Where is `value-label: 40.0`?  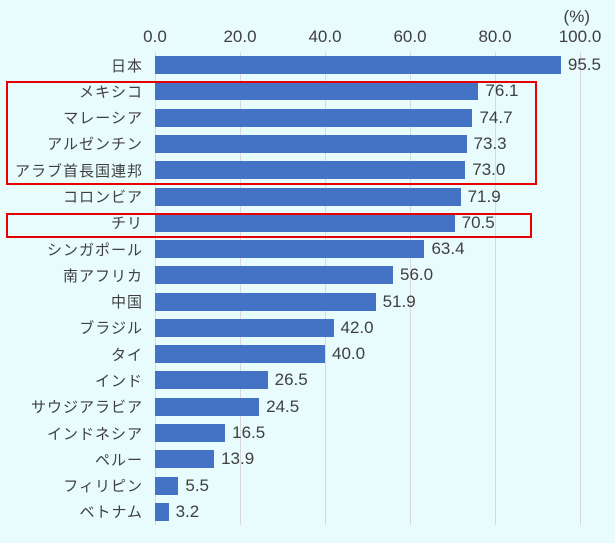 value-label: 40.0 is located at coordinates (349, 354).